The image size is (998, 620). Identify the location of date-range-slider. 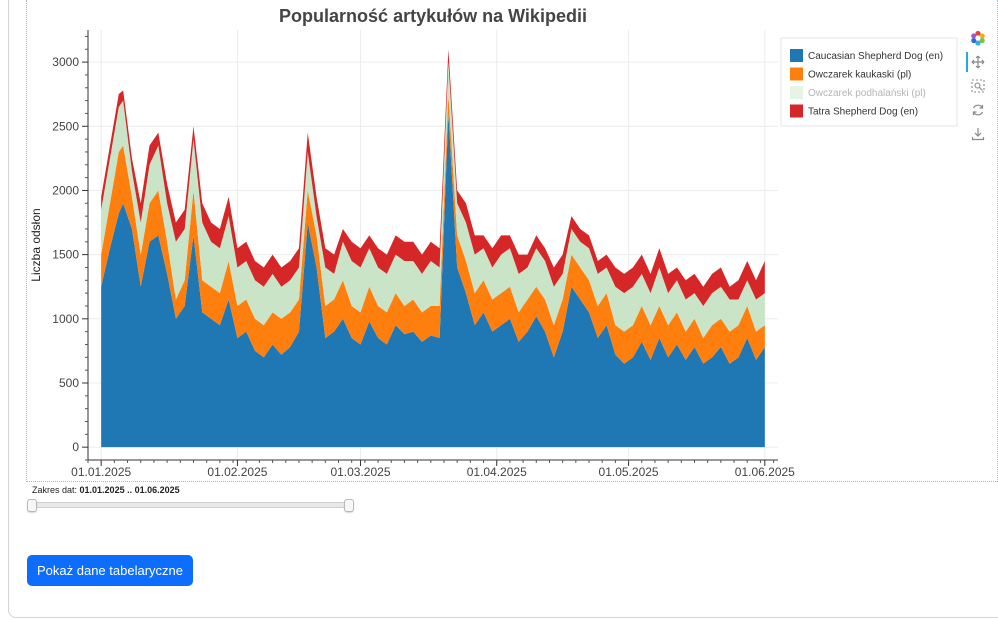
(191, 505).